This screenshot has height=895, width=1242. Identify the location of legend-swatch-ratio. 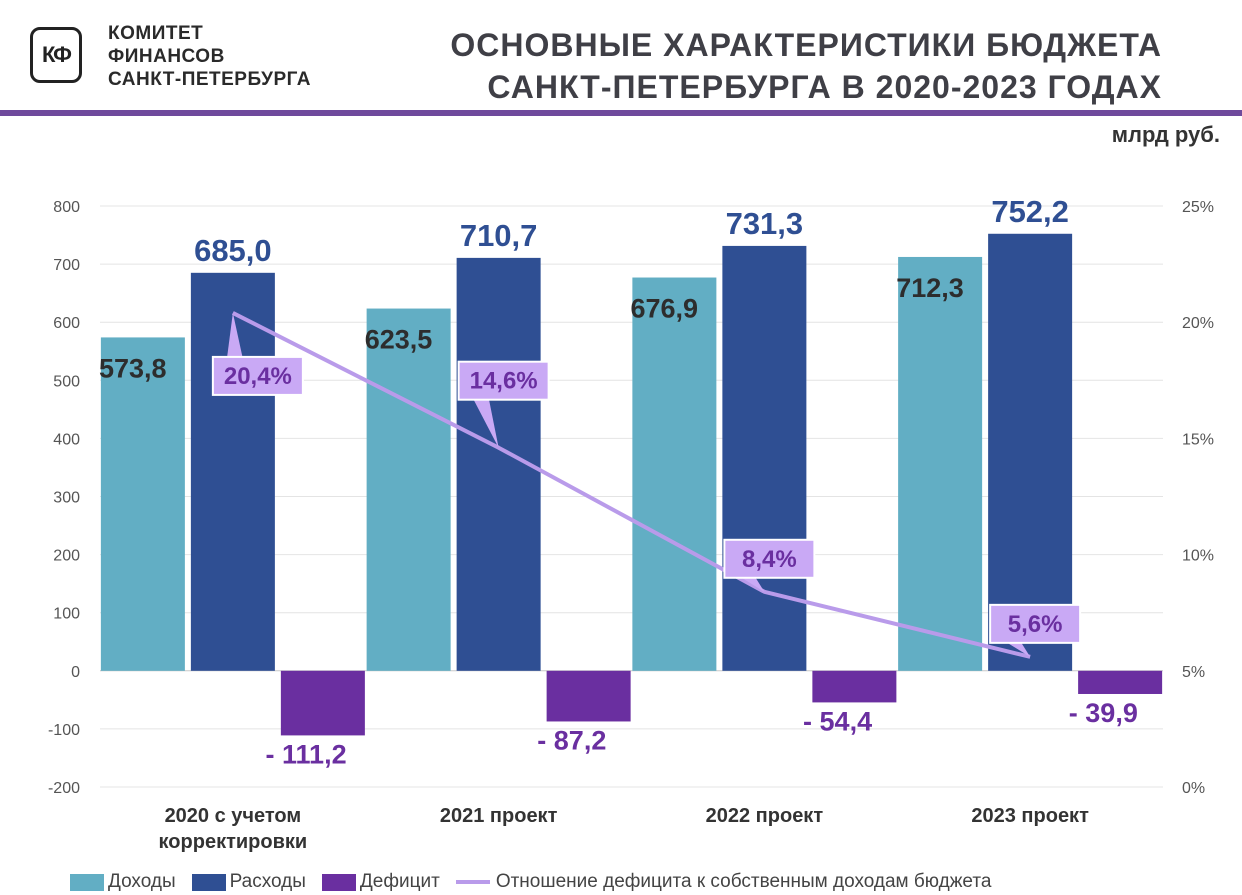
(472, 882).